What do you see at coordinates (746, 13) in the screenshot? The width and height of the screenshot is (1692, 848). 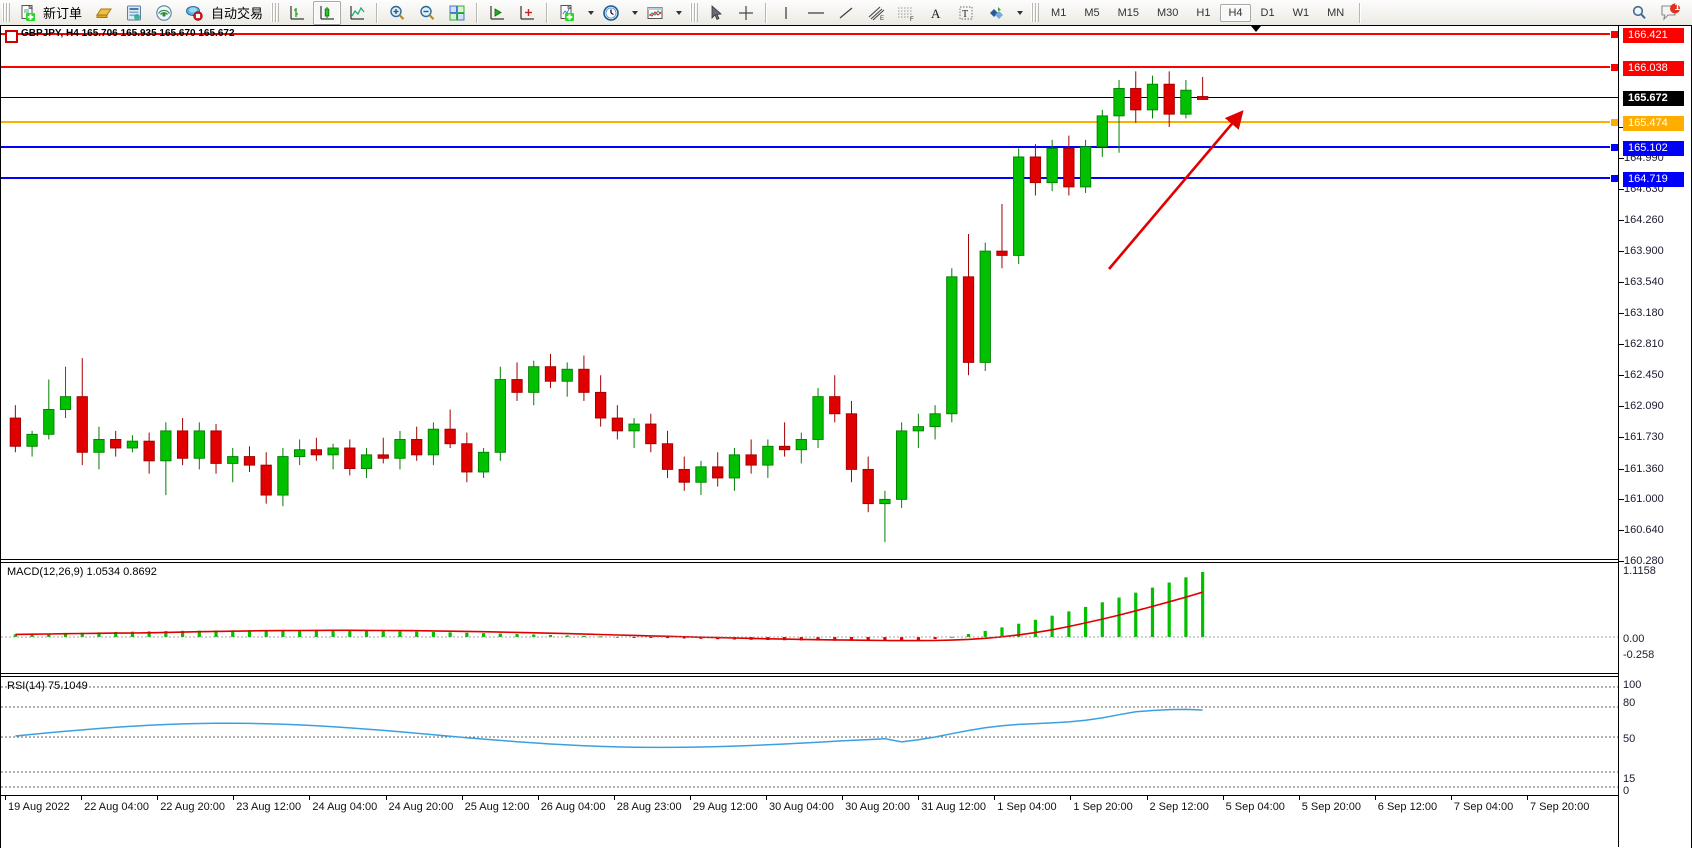 I see `crosshair-icon` at bounding box center [746, 13].